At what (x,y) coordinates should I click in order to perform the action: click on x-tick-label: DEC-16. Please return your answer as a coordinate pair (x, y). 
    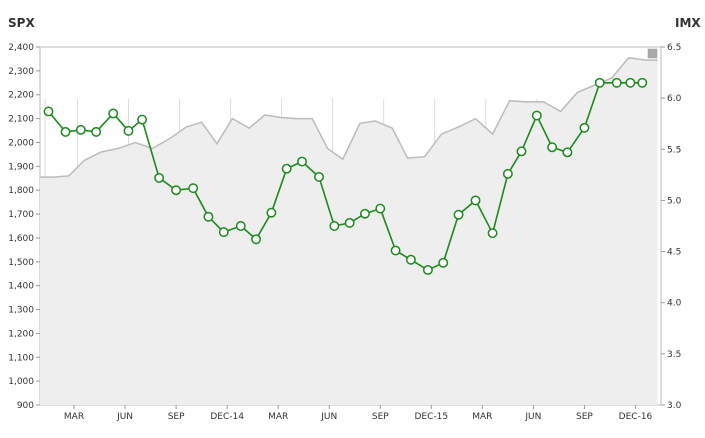
    Looking at the image, I should click on (636, 417).